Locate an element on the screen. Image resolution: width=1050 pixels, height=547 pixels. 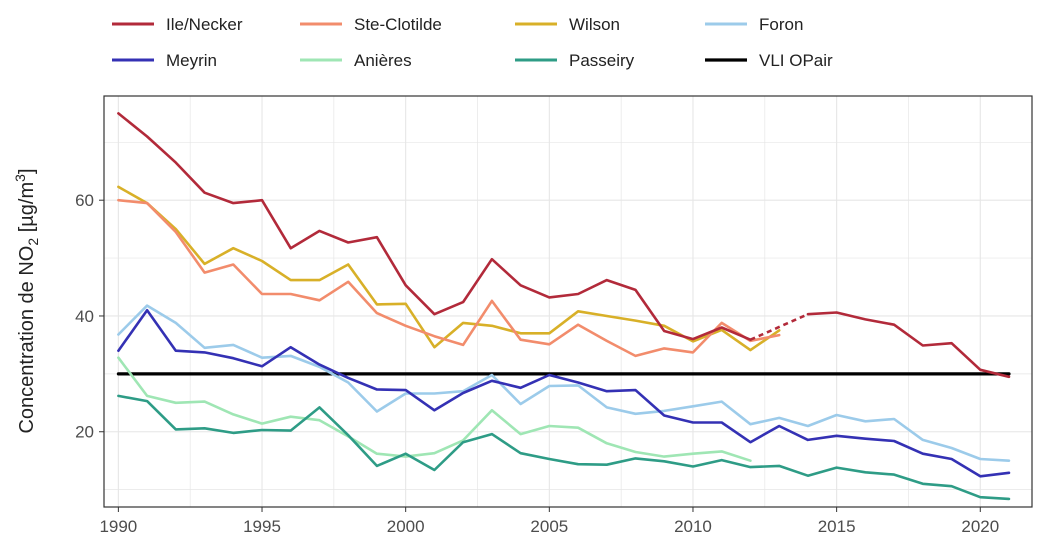
legend-label: Foron is located at coordinates (781, 24).